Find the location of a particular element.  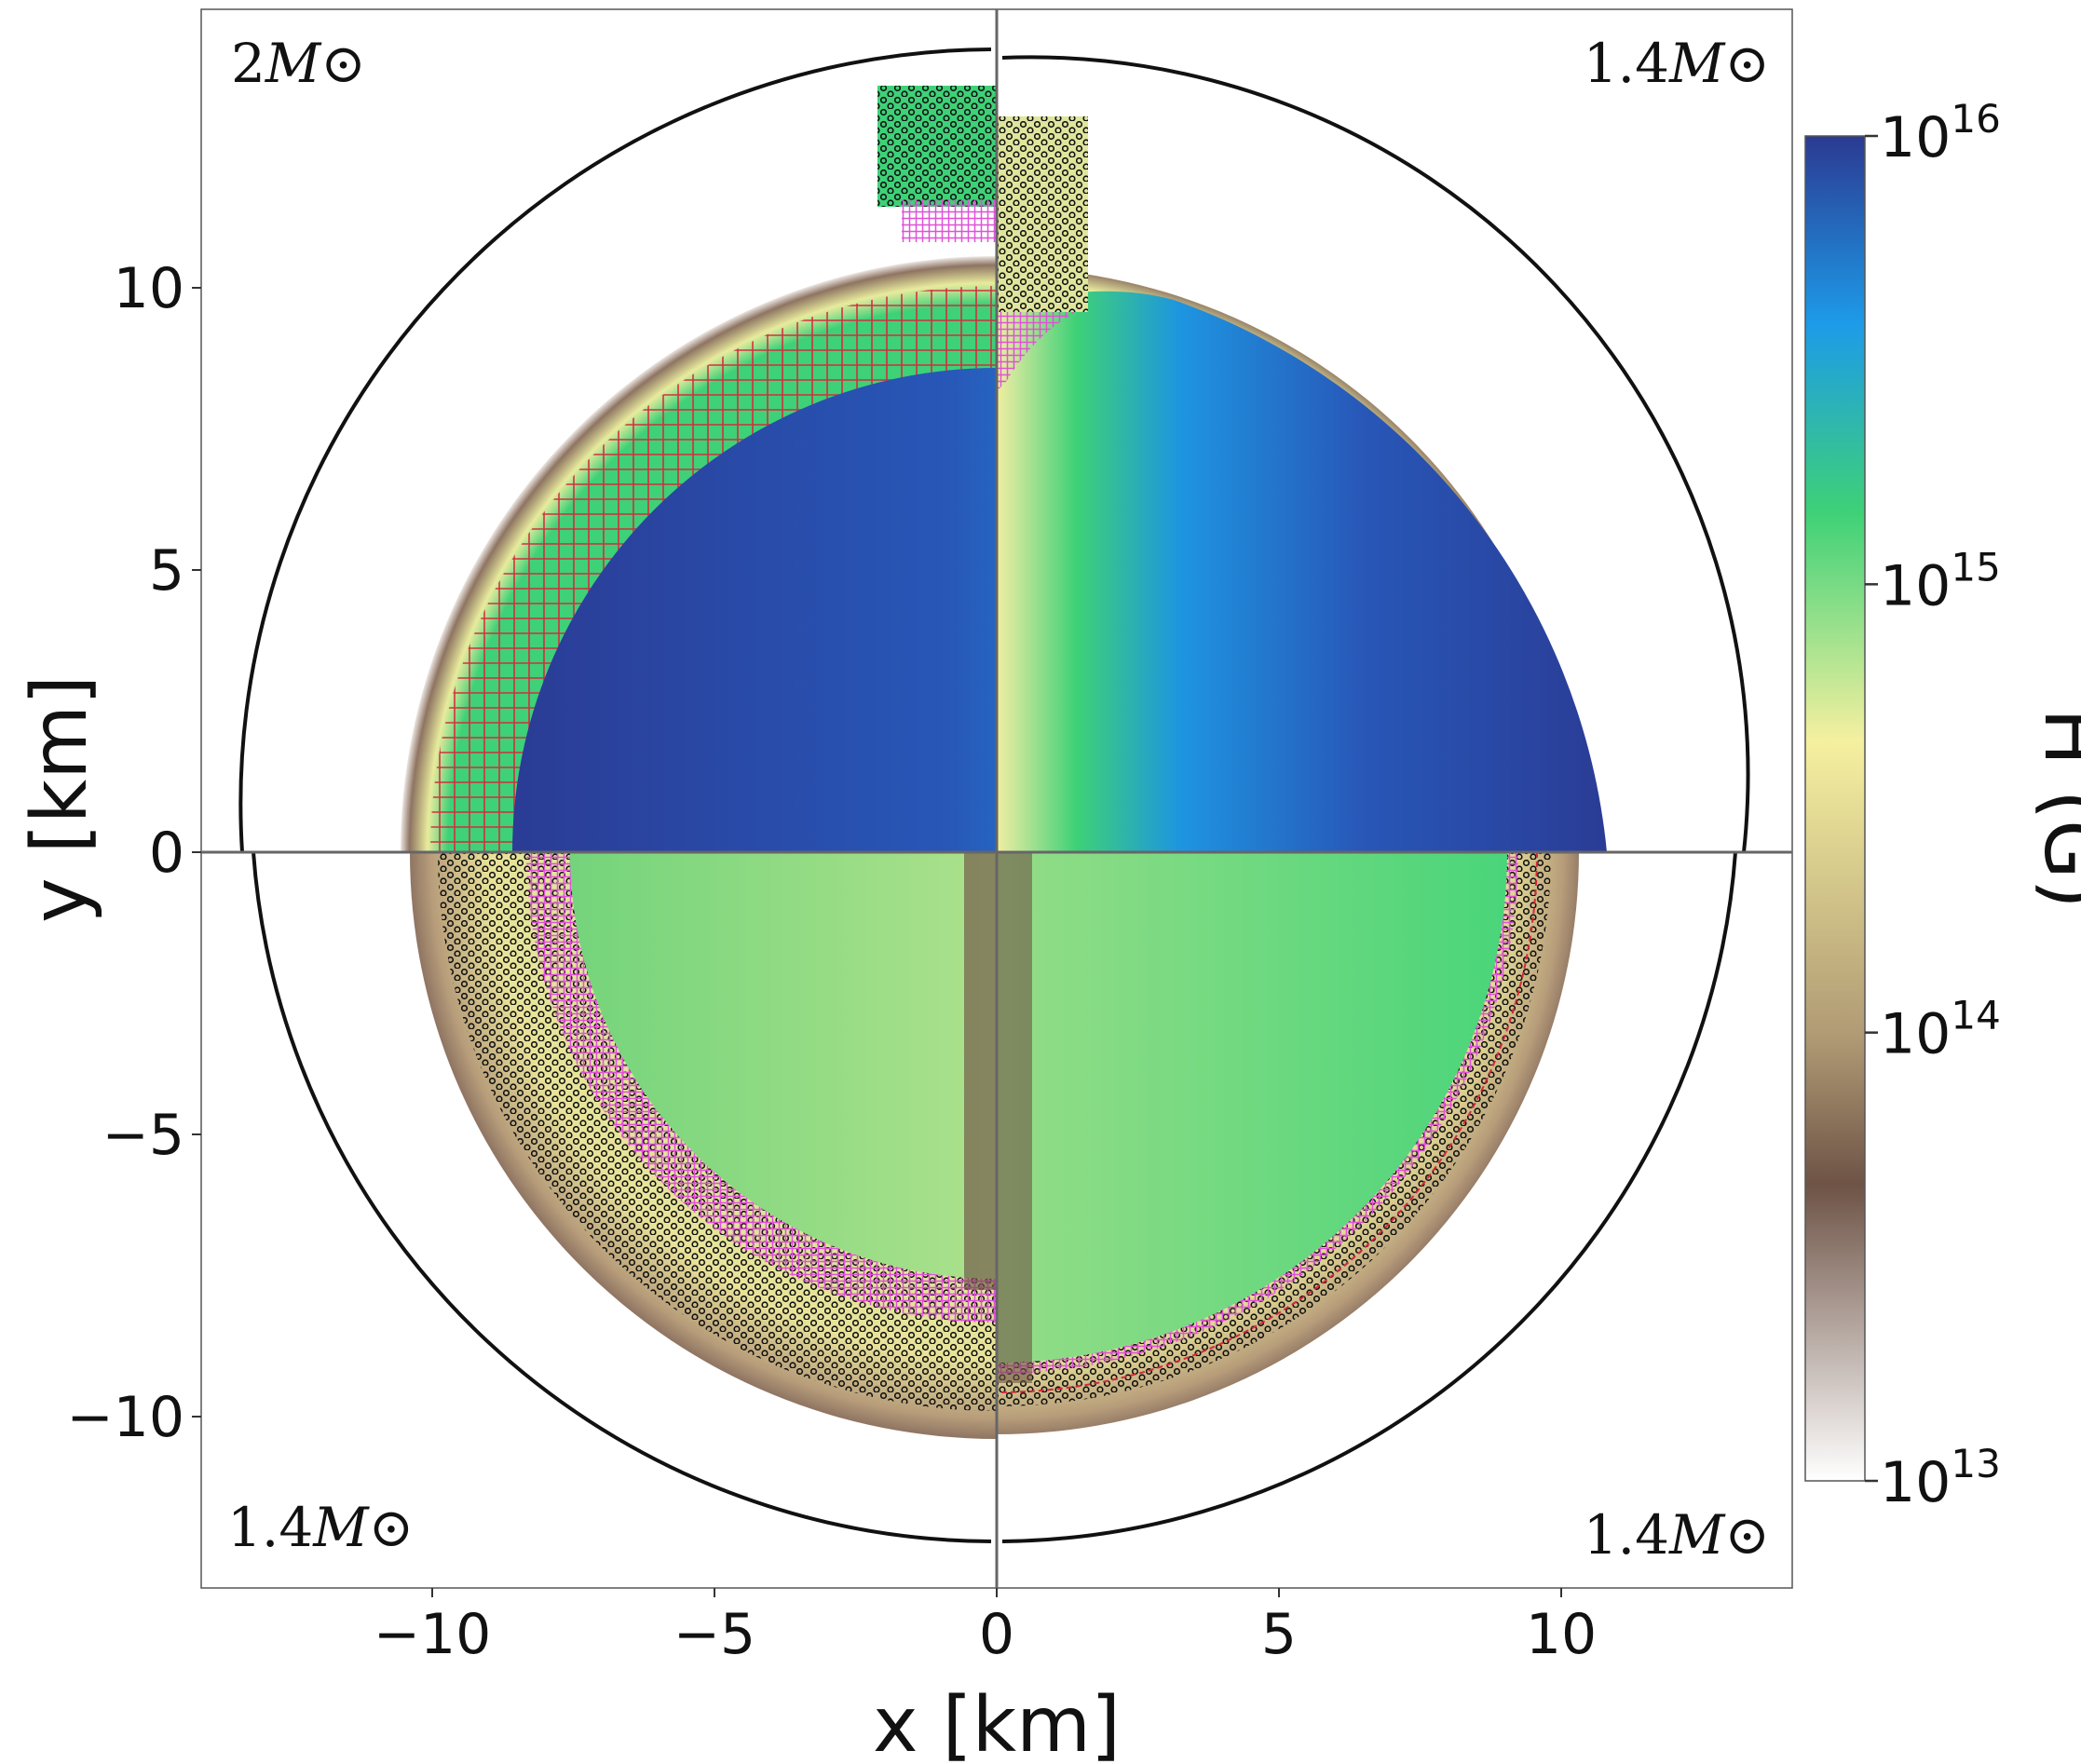

colorbar-tick-label: 1013 is located at coordinates (1940, 1478).